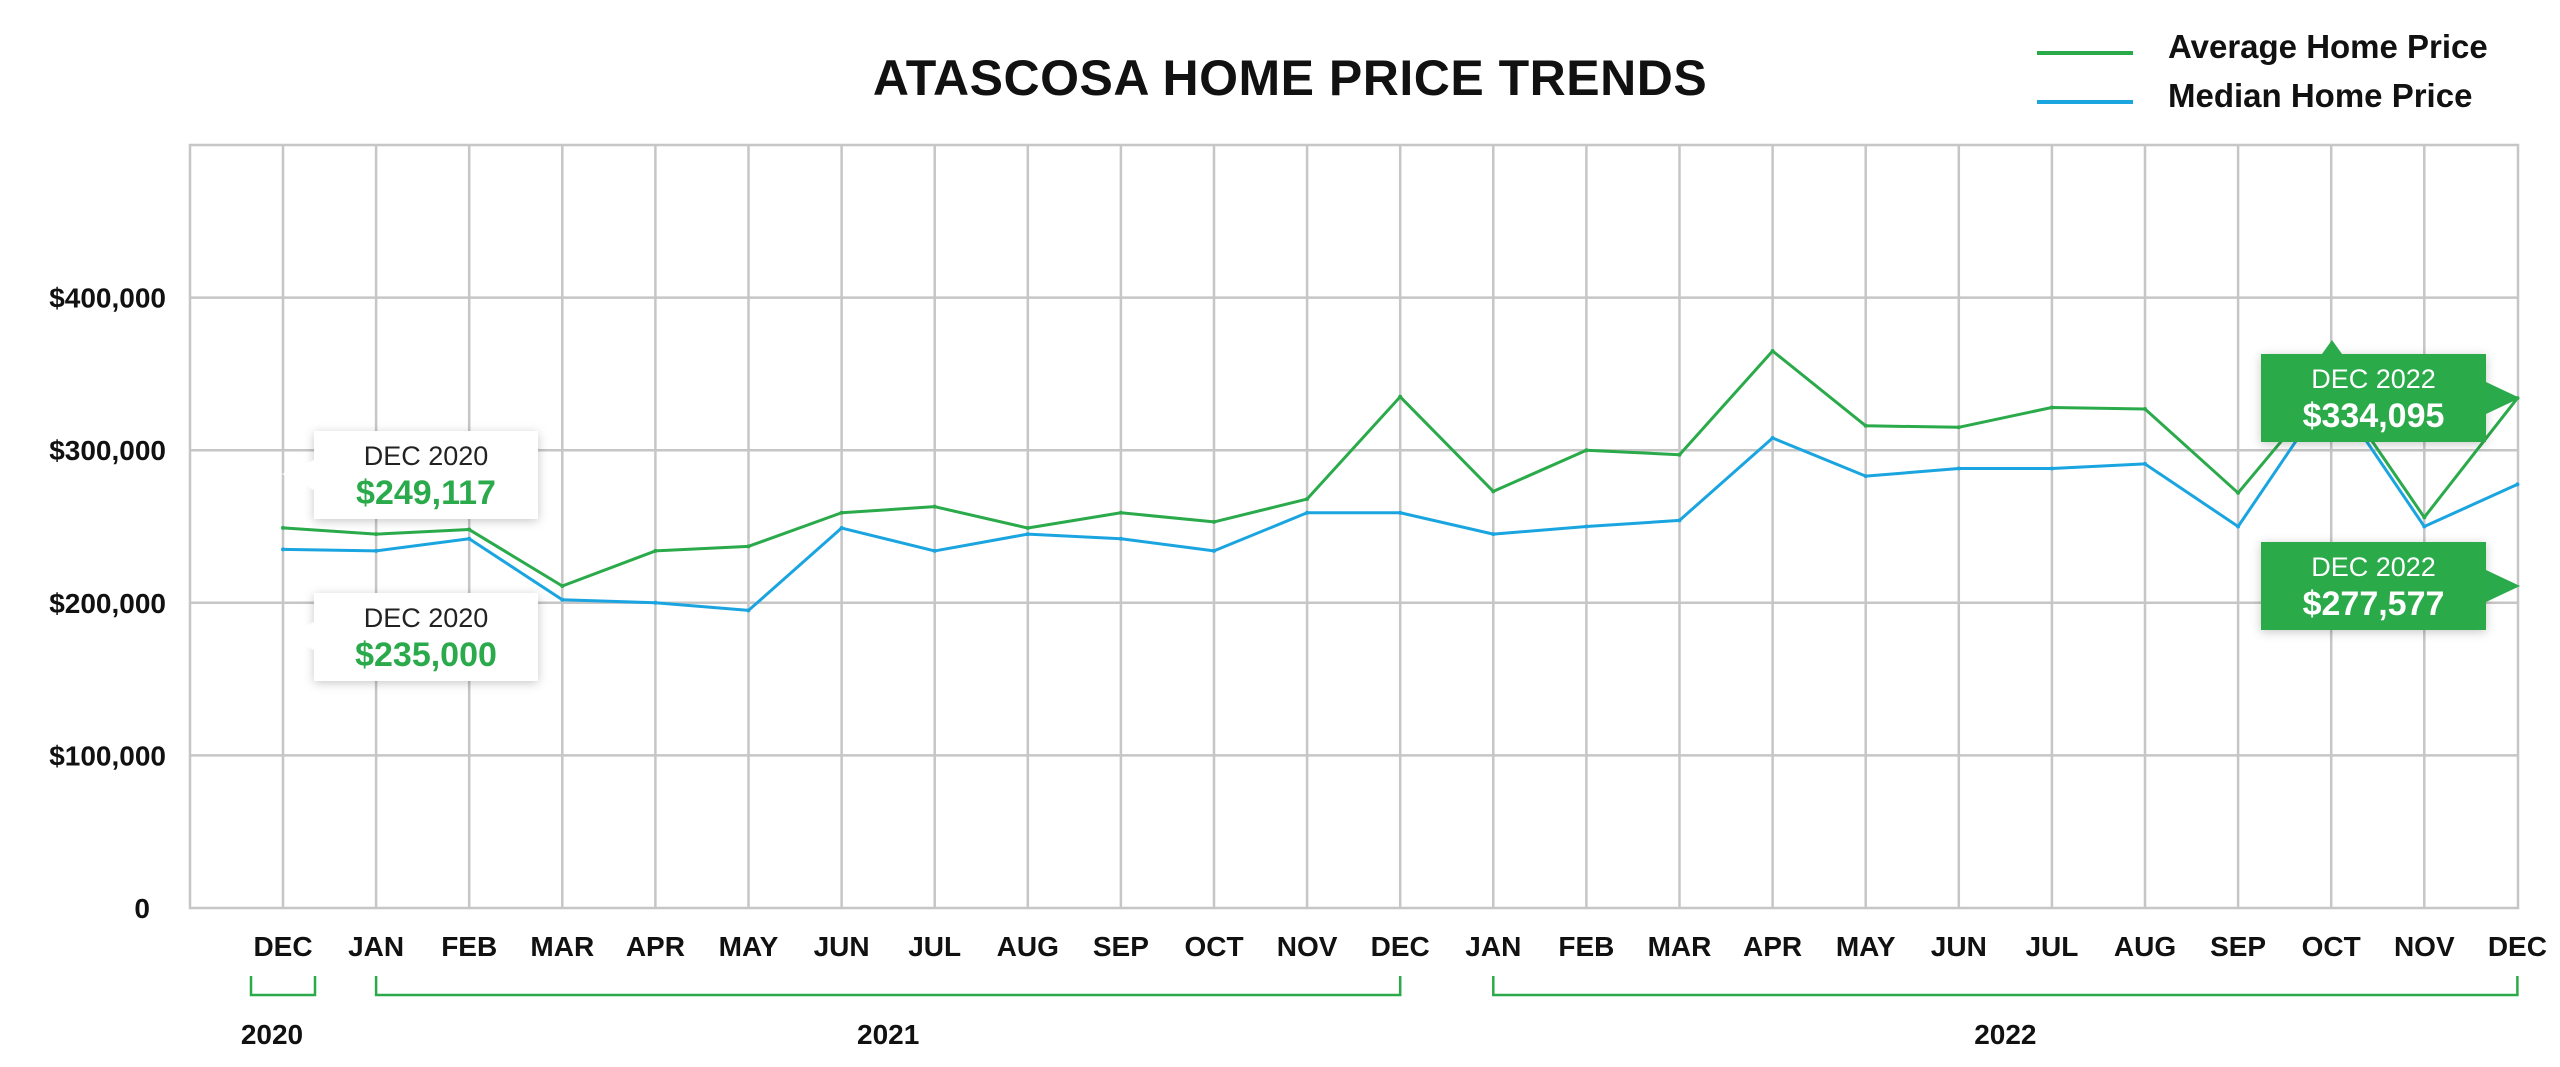 This screenshot has width=2560, height=1067. I want to click on callout-median-end: DEC 2022$277,577, so click(2390, 586).